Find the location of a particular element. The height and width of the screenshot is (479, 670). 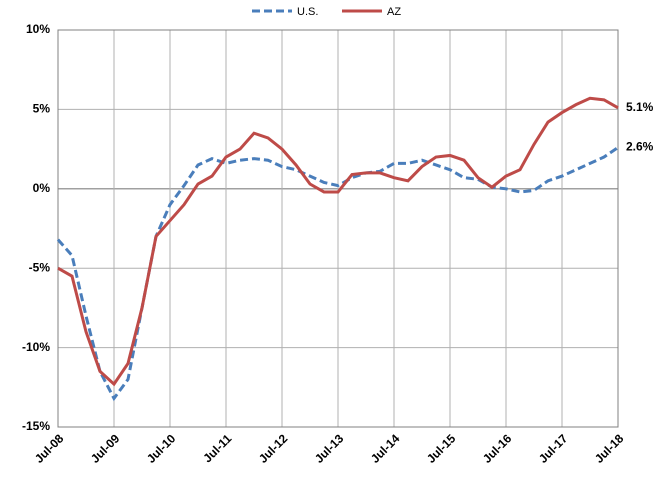

x-tick-label: Jul-11 is located at coordinates (217, 448).